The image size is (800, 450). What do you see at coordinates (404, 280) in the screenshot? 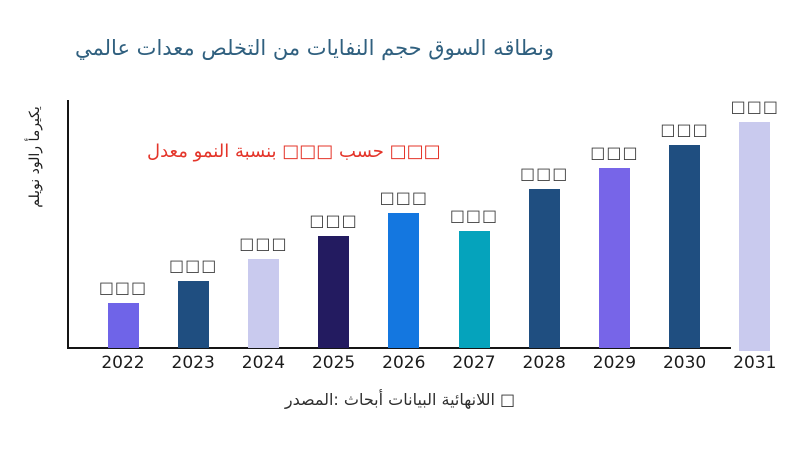
I see `bar-2026` at bounding box center [404, 280].